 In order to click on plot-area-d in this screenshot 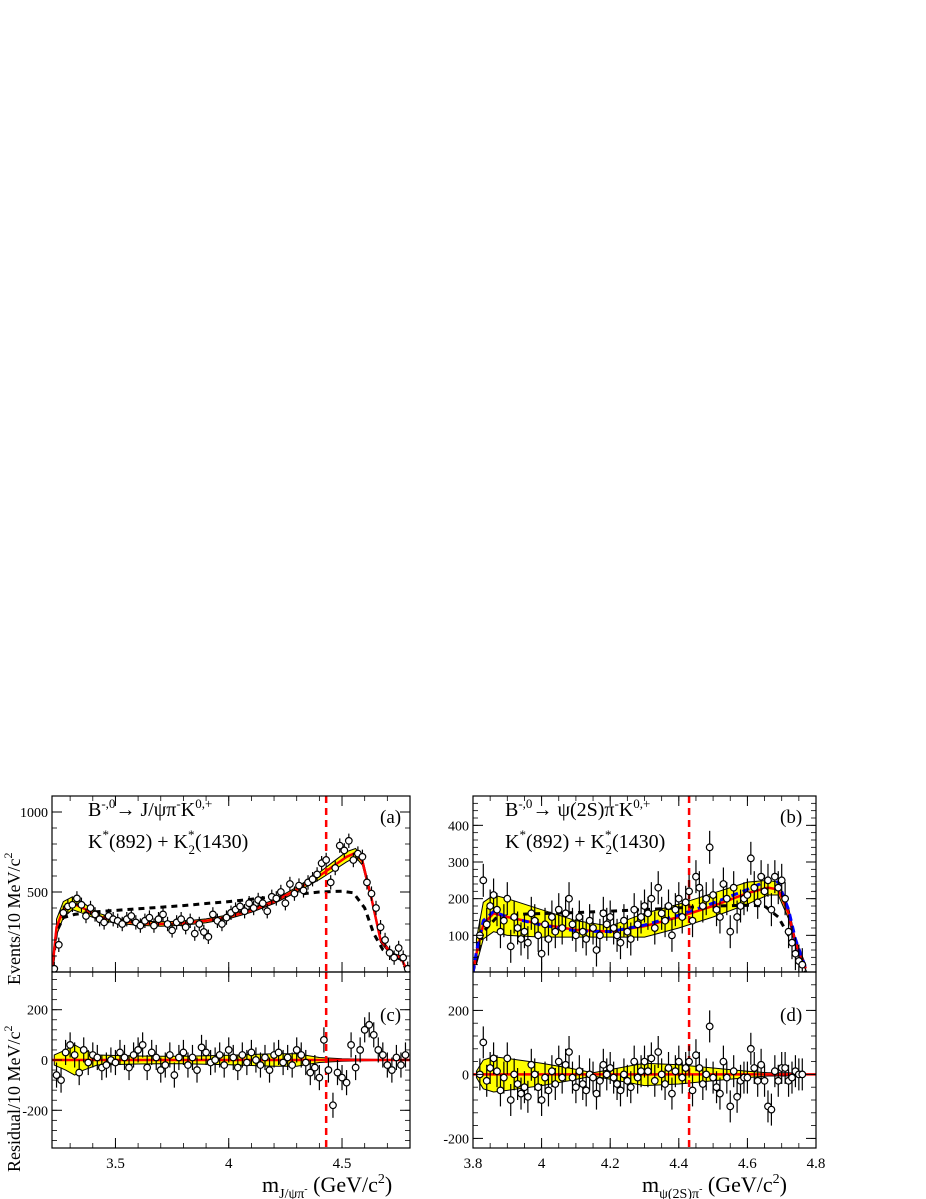, I will do `click(644, 1060)`.